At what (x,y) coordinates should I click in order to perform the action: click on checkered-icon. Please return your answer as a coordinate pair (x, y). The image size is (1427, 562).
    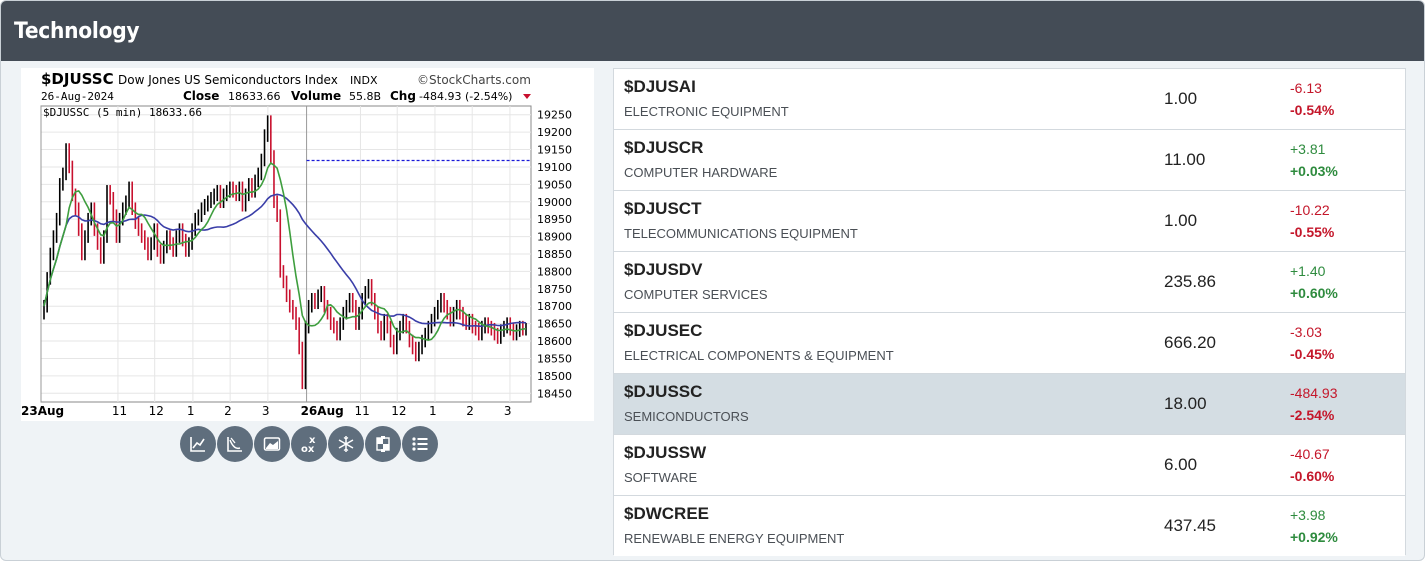
    Looking at the image, I should click on (383, 444).